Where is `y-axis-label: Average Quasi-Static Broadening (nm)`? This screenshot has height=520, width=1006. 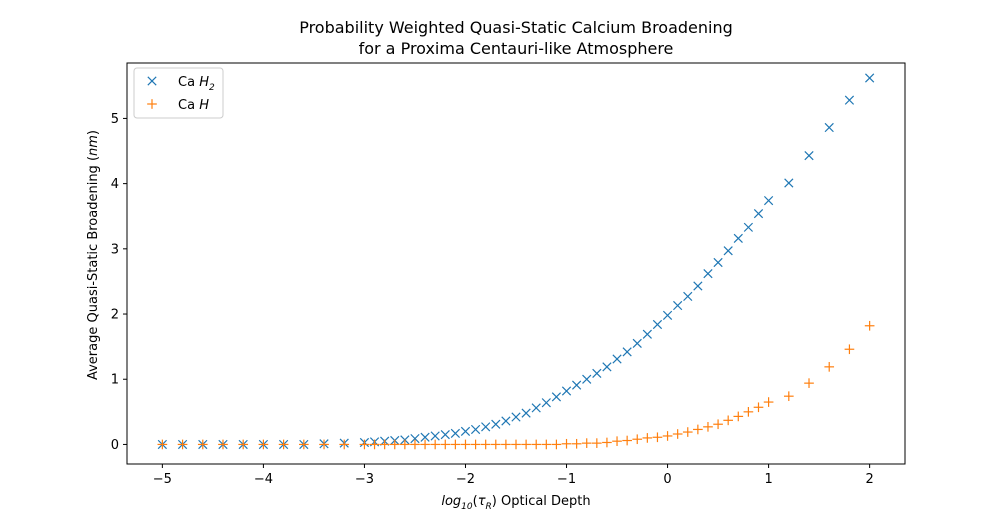
y-axis-label: Average Quasi-Static Broadening (nm) is located at coordinates (93, 255).